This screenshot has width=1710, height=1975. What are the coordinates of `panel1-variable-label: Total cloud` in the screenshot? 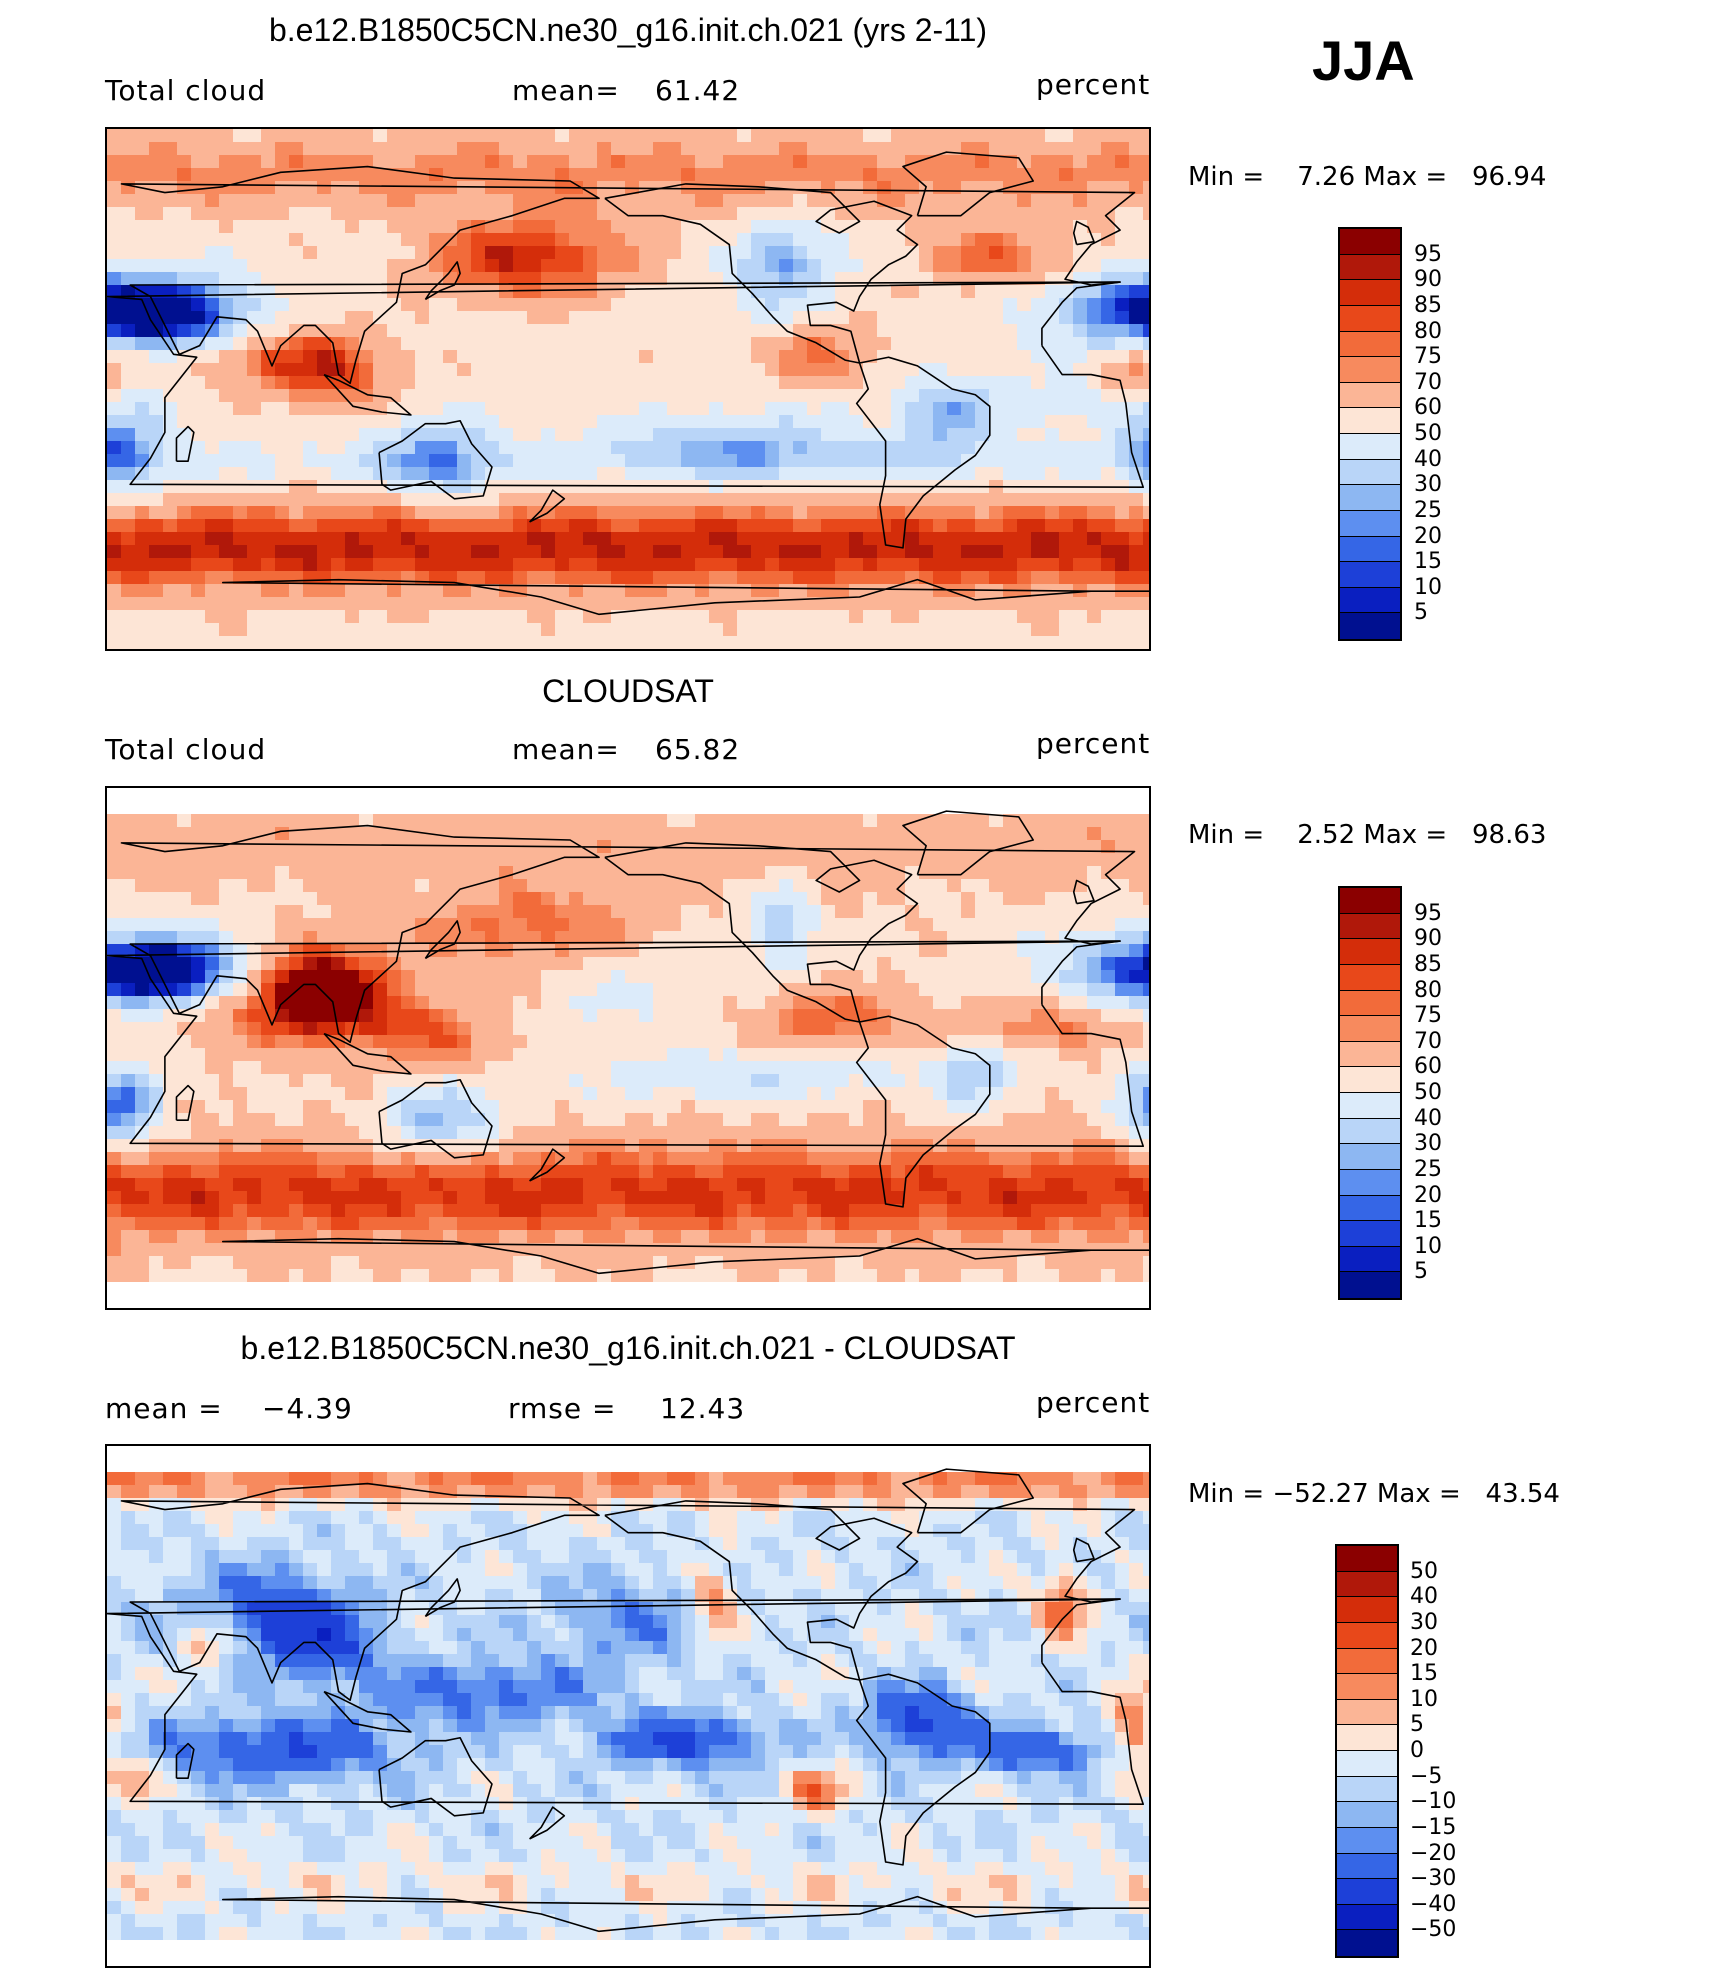 It's located at (186, 90).